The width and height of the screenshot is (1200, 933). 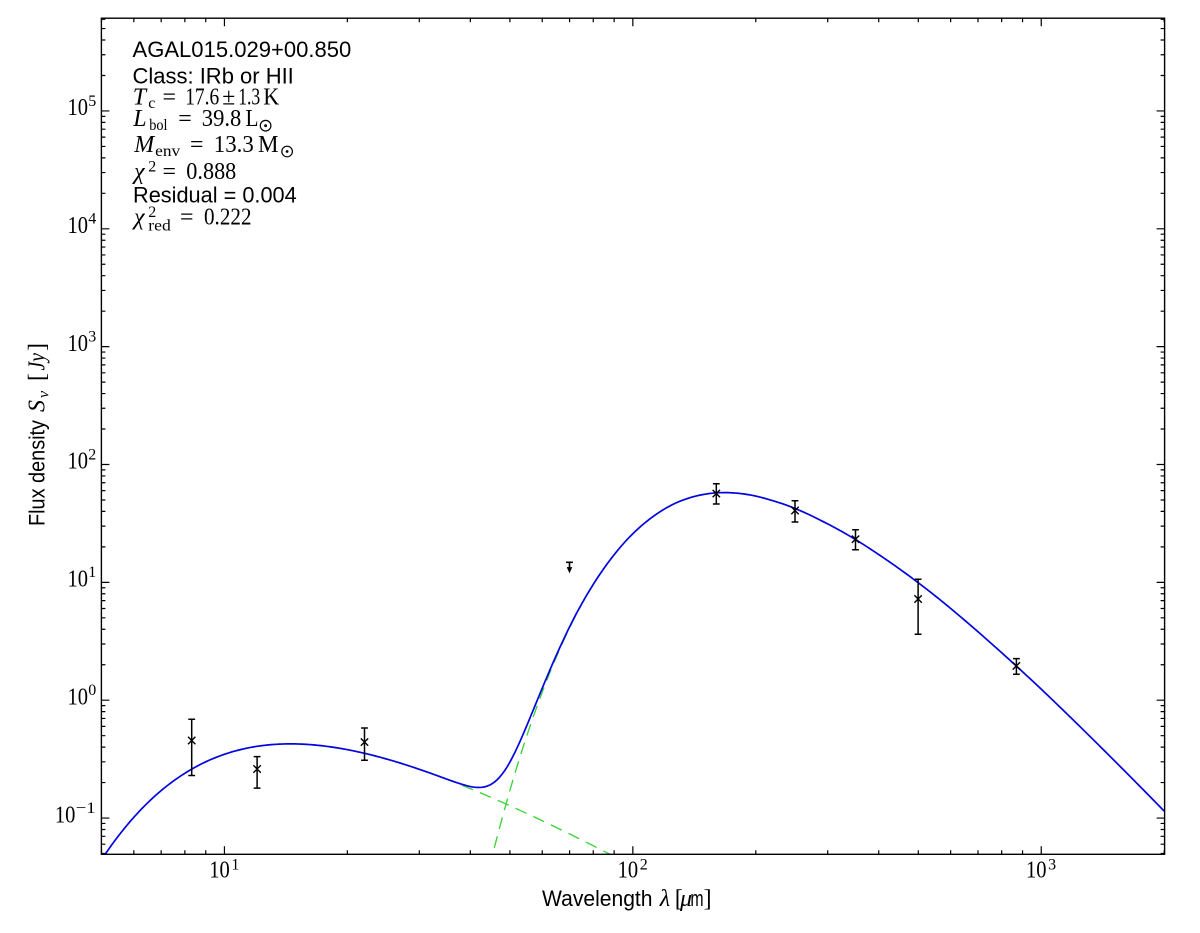 What do you see at coordinates (271, 97) in the screenshot?
I see `svg-text: K` at bounding box center [271, 97].